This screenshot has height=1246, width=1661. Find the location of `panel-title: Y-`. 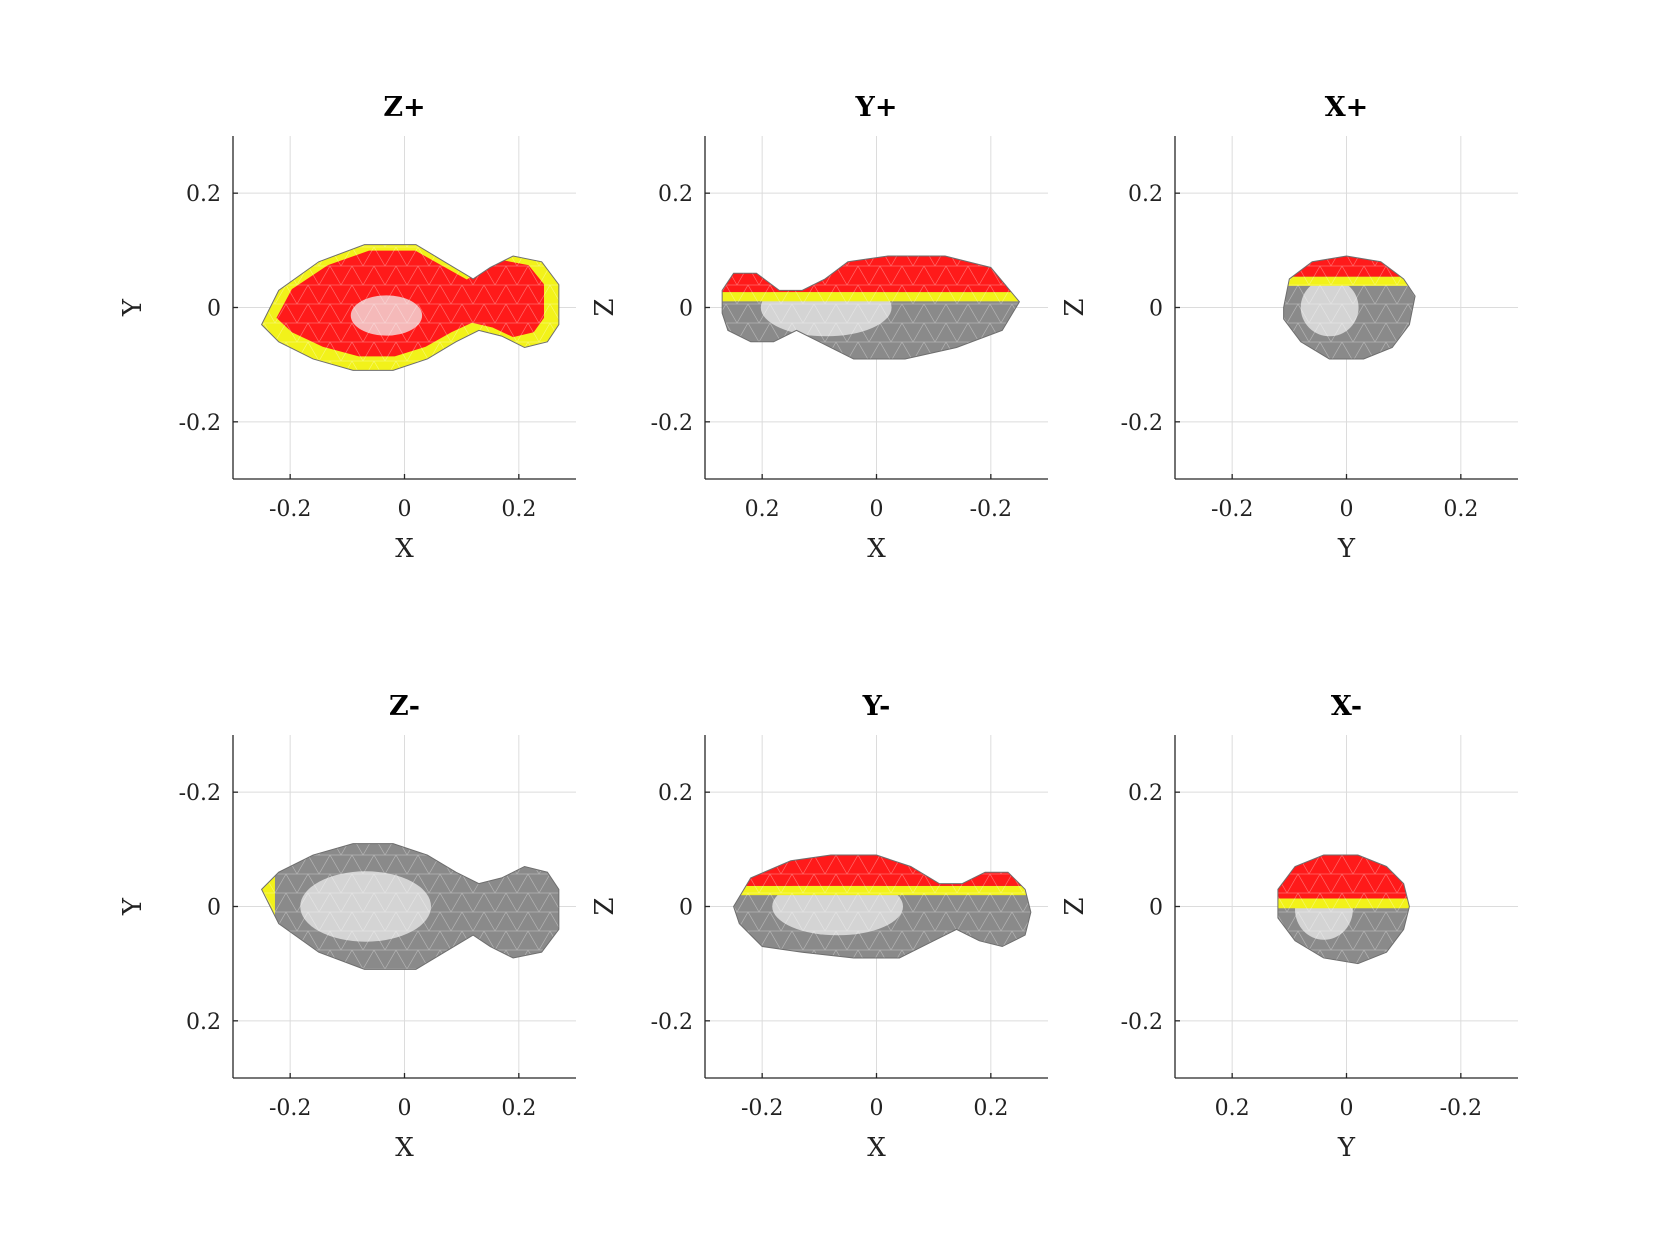

panel-title: Y- is located at coordinates (876, 706).